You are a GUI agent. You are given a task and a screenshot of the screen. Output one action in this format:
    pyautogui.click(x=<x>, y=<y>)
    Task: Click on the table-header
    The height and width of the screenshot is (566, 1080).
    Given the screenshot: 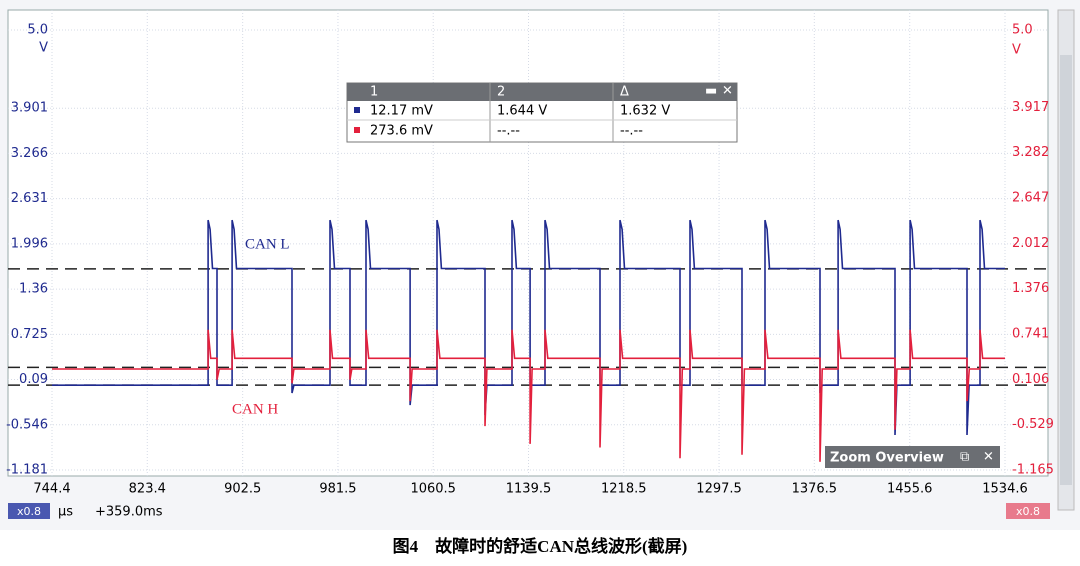 What is the action you would take?
    pyautogui.click(x=542, y=92)
    